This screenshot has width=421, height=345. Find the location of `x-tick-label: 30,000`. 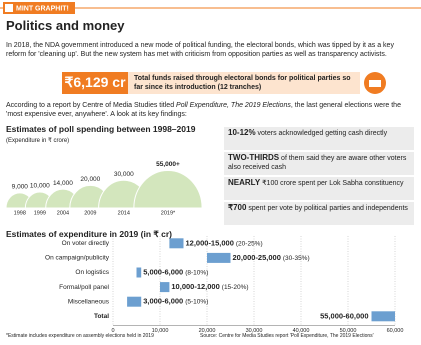

x-tick-label: 30,000 is located at coordinates (254, 331).